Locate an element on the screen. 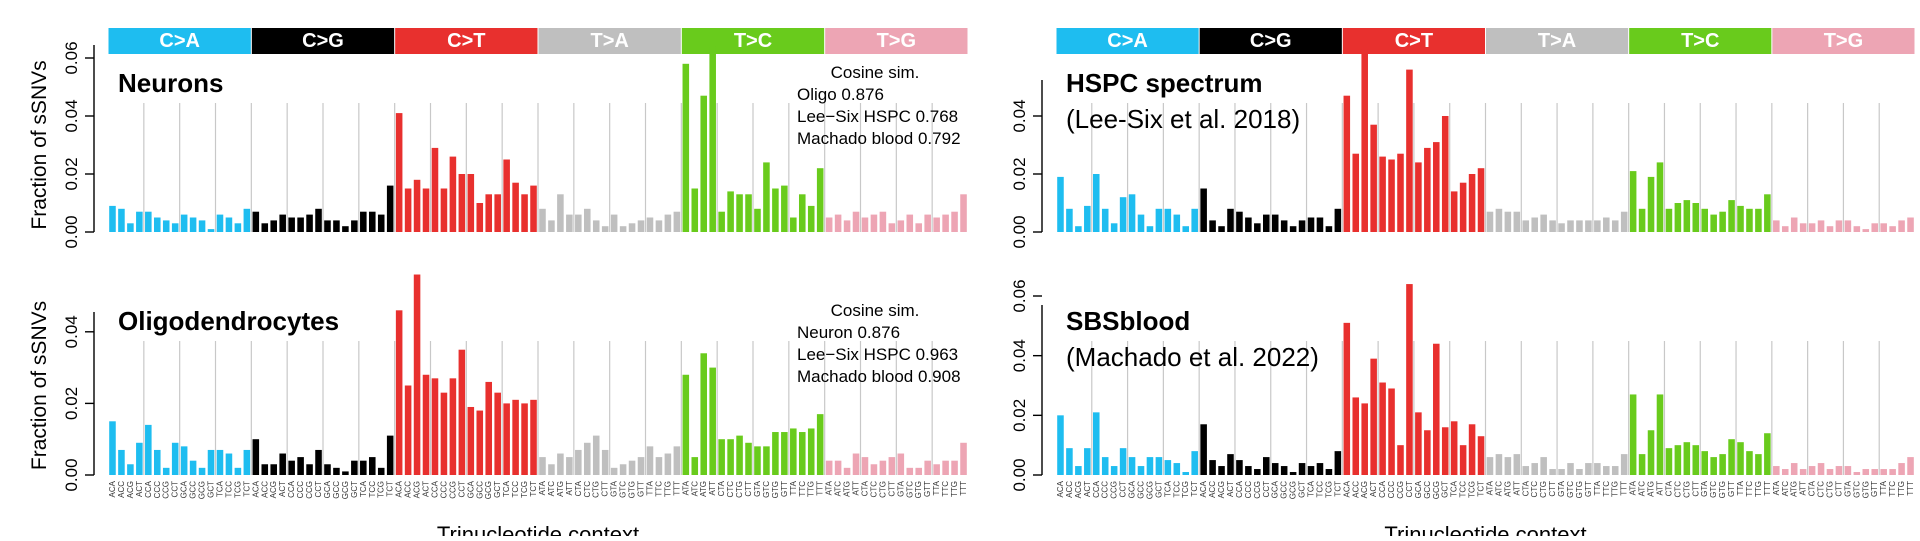  context-tick-label: GCG is located at coordinates (1293, 490).